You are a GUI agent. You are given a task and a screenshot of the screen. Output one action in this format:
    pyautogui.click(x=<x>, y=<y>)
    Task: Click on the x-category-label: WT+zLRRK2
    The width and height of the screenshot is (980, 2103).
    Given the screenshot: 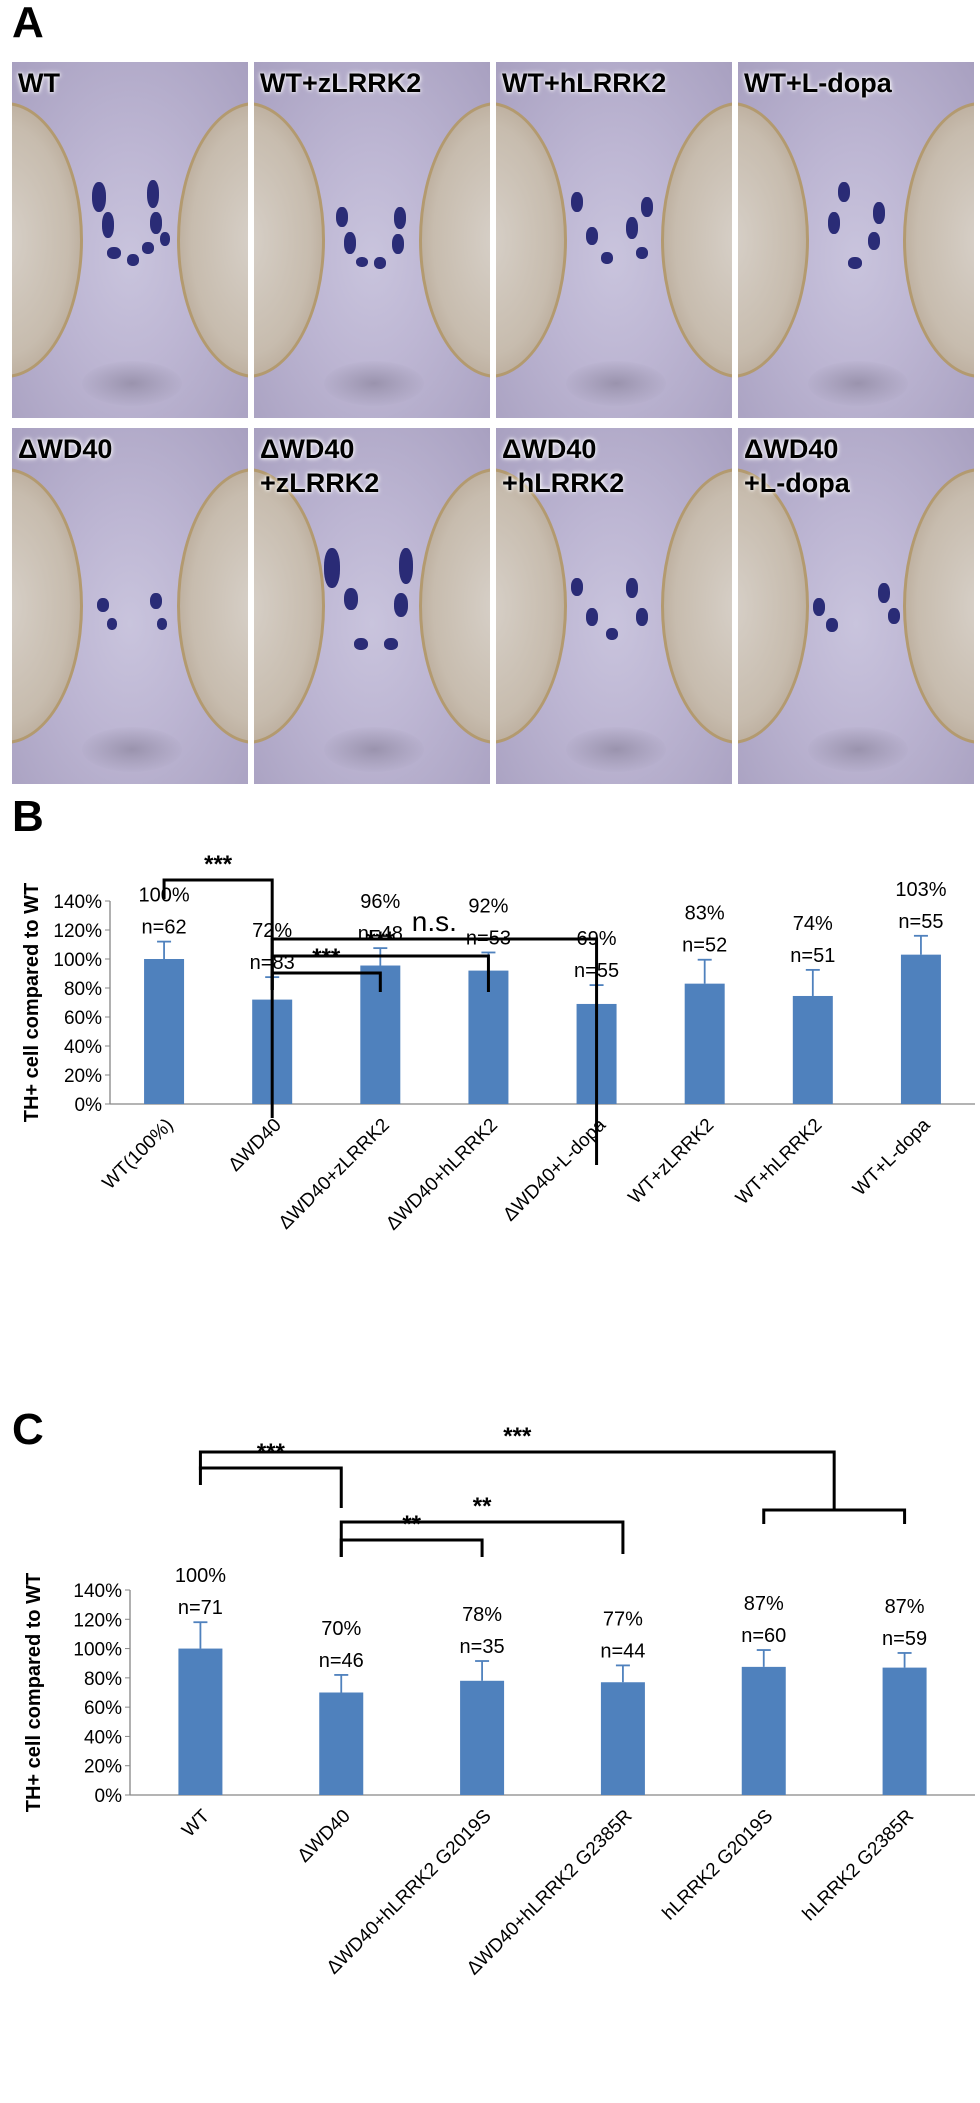 What is the action you would take?
    pyautogui.click(x=672, y=1162)
    